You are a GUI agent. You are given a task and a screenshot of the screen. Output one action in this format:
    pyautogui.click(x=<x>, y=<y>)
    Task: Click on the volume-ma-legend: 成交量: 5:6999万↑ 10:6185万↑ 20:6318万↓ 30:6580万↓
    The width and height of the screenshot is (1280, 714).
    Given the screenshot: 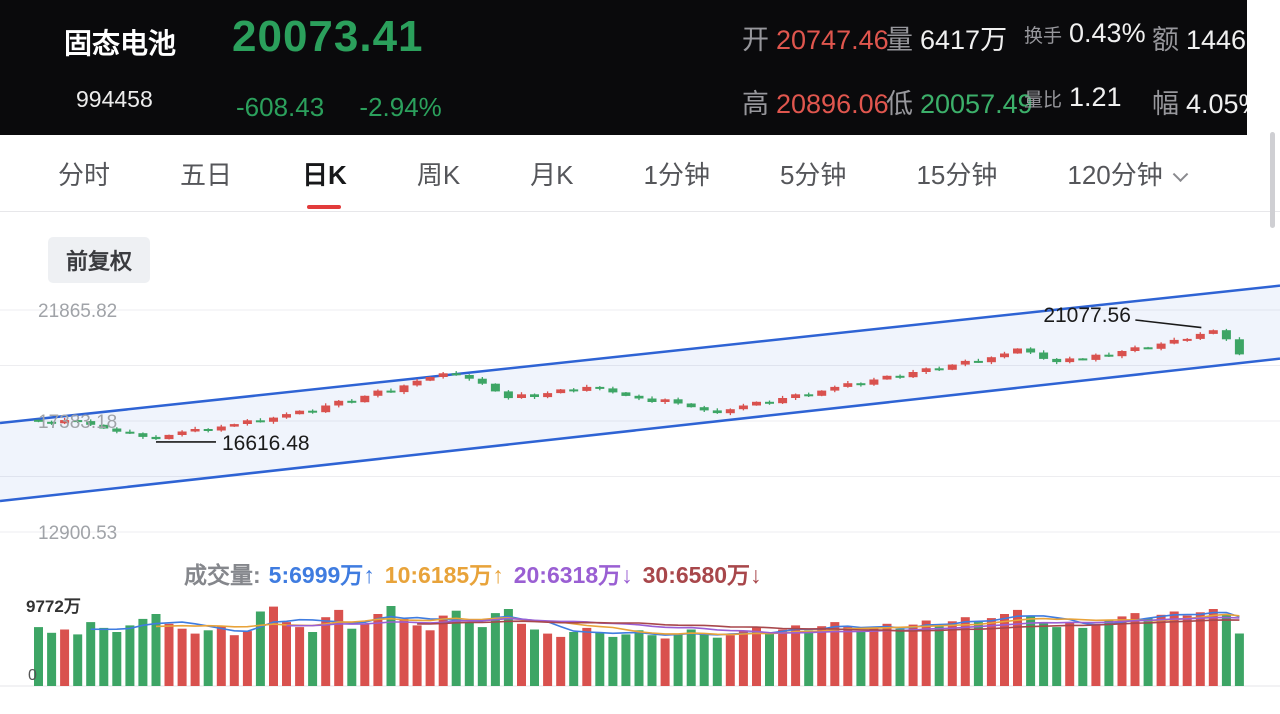 What is the action you would take?
    pyautogui.click(x=478, y=573)
    